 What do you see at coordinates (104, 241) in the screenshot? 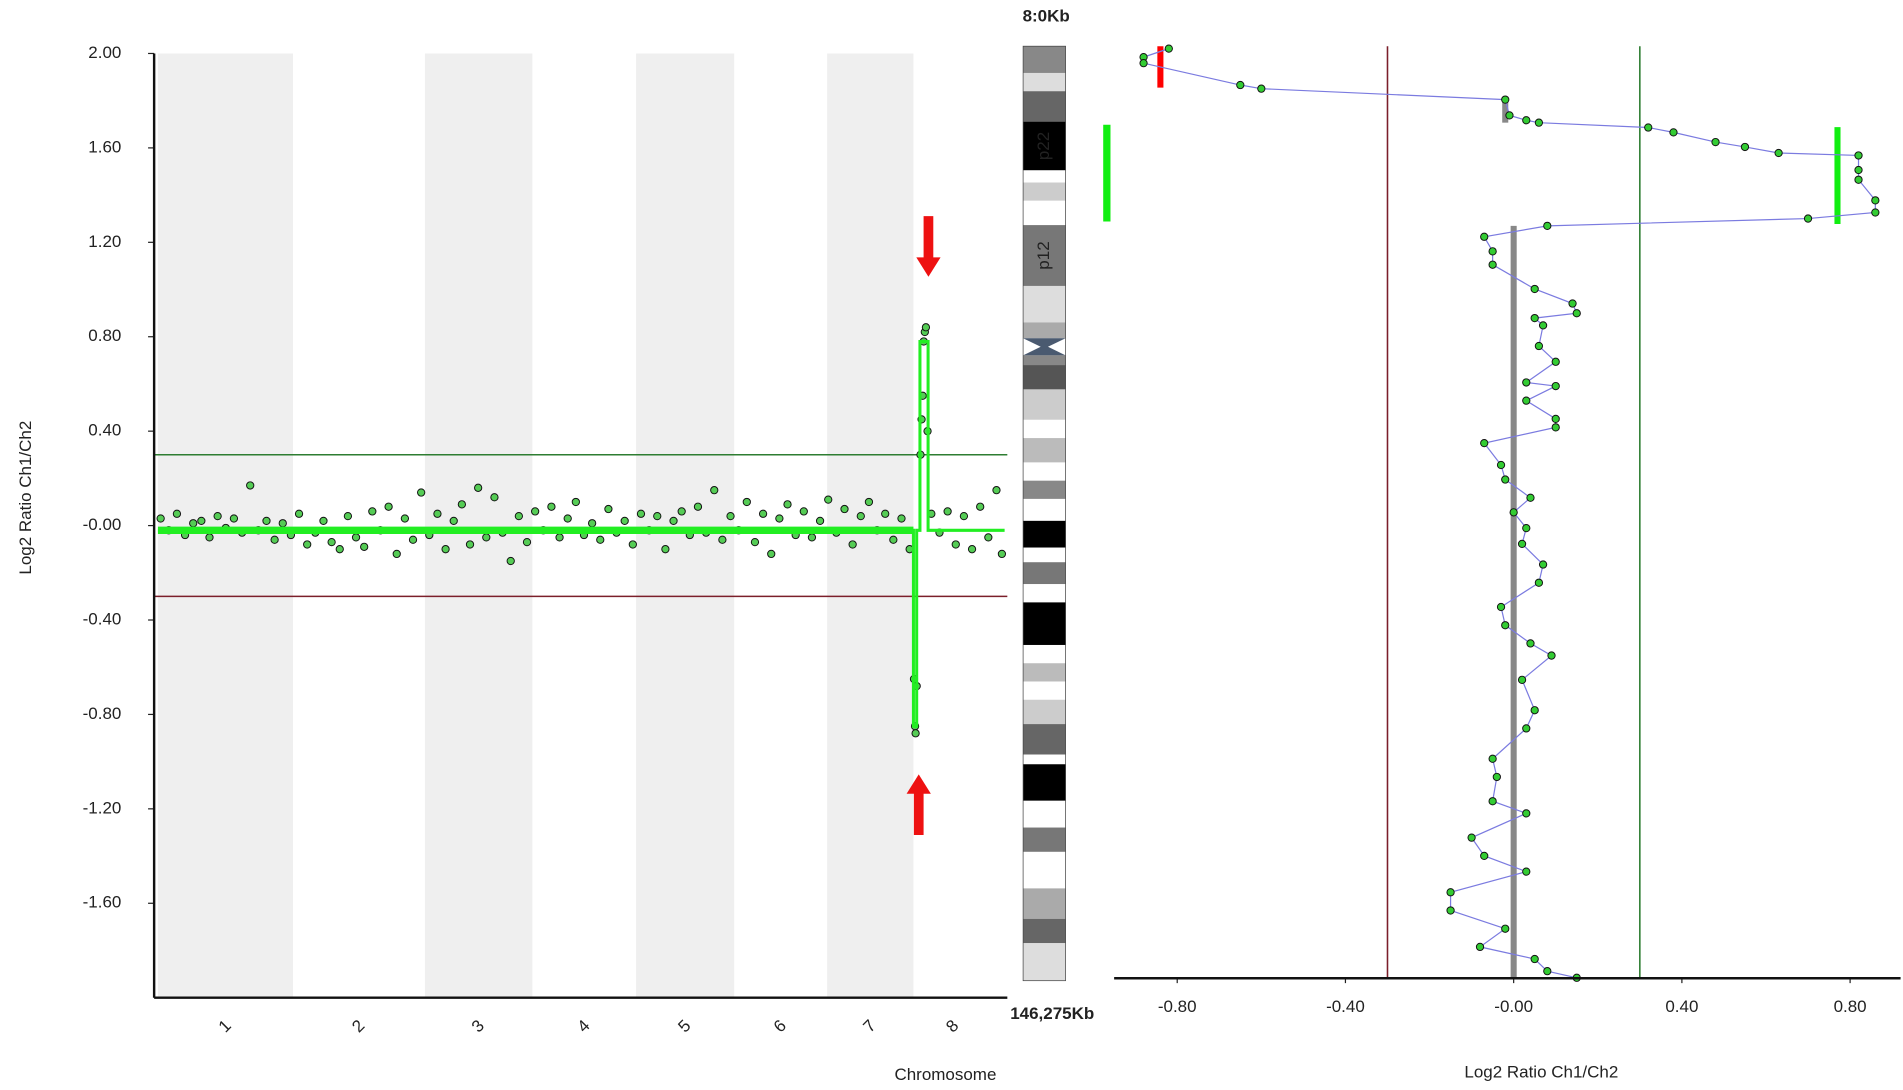
I see `y-tick-label: 1.20` at bounding box center [104, 241].